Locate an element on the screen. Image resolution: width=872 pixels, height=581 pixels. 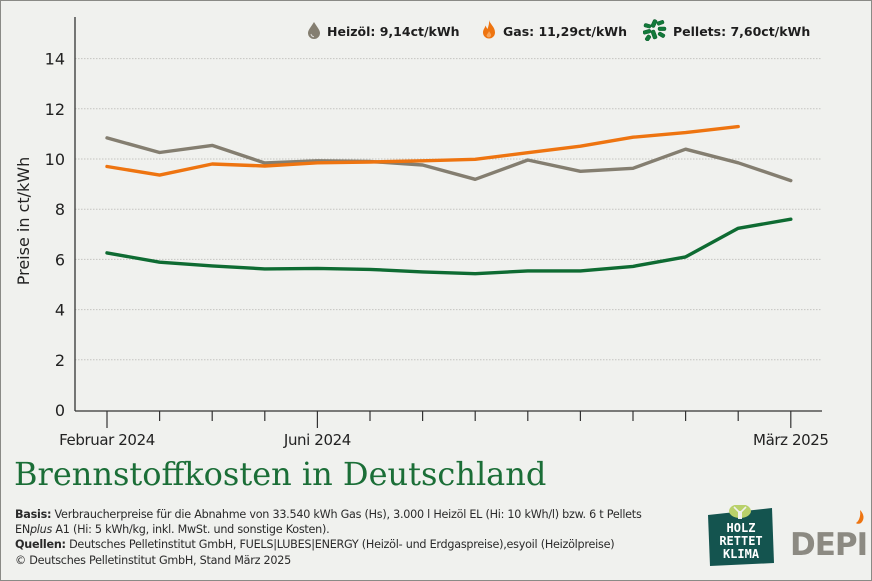
y-axis-label: Preise in ct/kWh is located at coordinates (23, 221).